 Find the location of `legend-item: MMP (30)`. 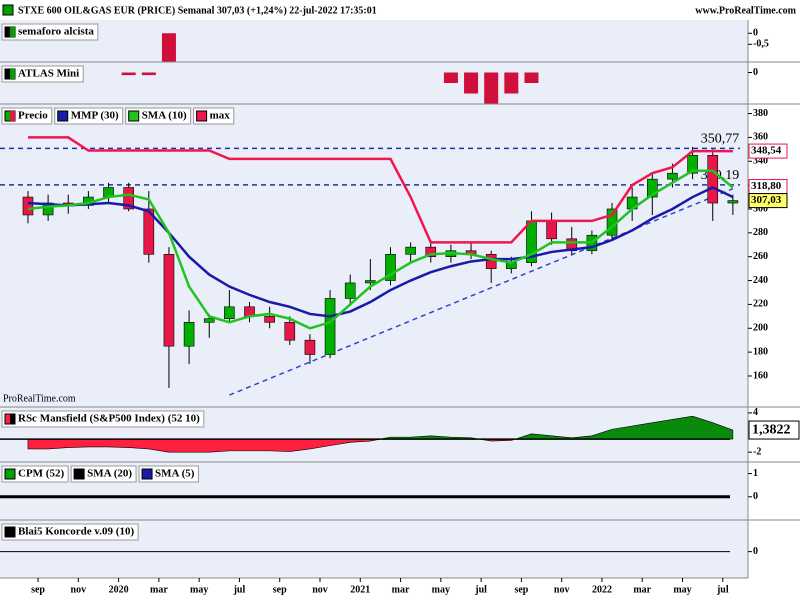

legend-item: MMP (30) is located at coordinates (89, 116).